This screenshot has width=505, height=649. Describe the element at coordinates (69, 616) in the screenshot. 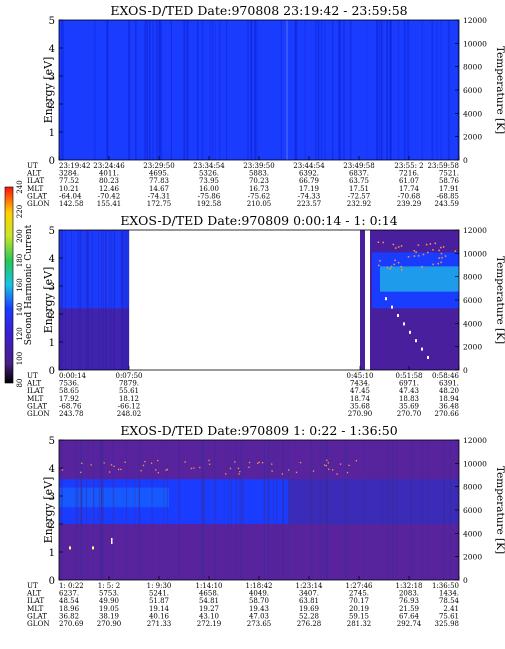

I see `info-glat: 36.82` at that location.